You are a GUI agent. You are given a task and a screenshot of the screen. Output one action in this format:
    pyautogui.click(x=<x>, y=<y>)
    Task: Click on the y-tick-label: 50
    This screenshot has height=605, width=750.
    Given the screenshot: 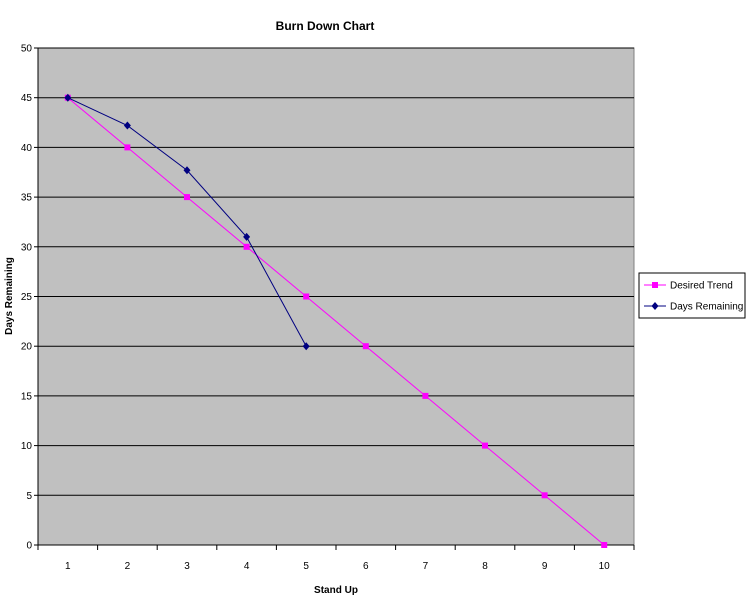 What is the action you would take?
    pyautogui.click(x=27, y=49)
    